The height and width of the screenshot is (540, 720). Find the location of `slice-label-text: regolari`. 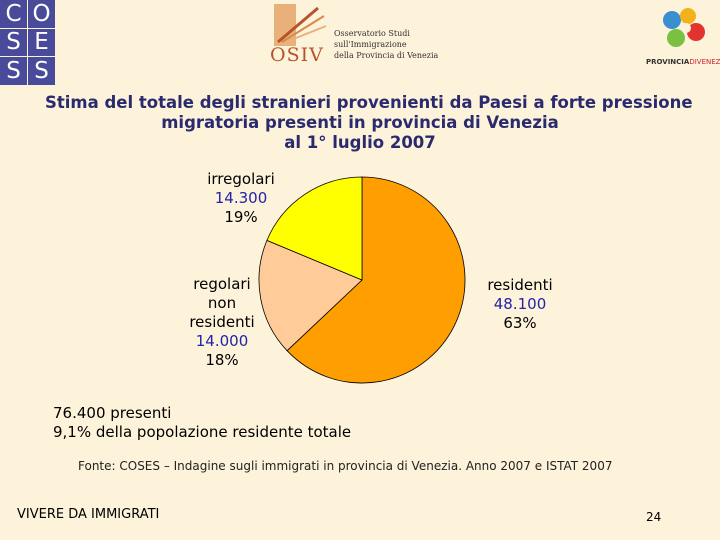

slice-label-text: regolari is located at coordinates (222, 284).